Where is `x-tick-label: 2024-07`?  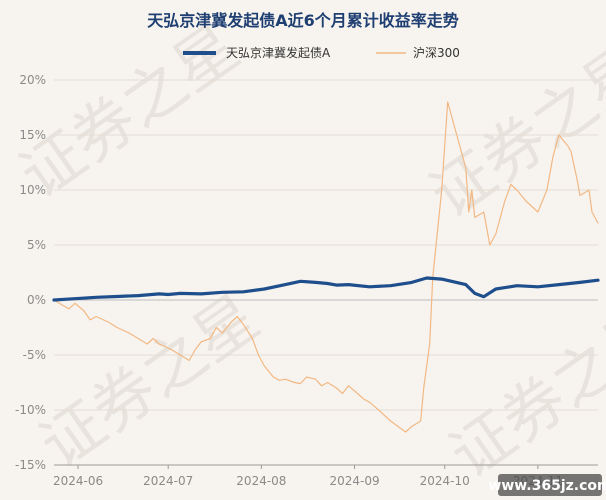
x-tick-label: 2024-07 is located at coordinates (168, 481).